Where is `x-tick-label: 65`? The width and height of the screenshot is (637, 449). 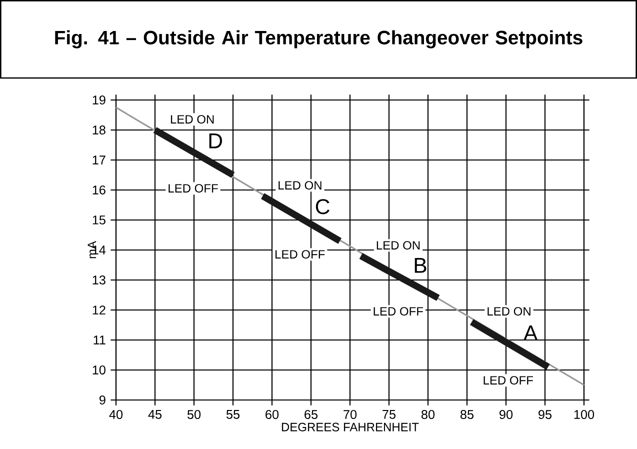
x-tick-label: 65 is located at coordinates (311, 414).